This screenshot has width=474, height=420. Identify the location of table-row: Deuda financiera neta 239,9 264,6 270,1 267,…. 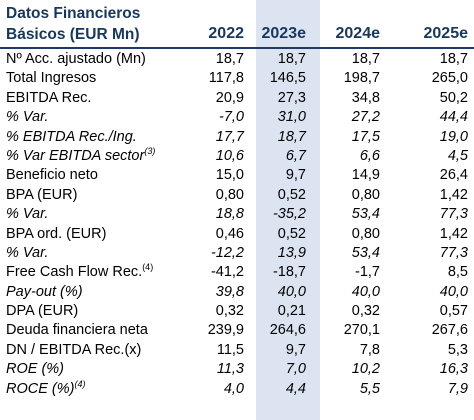
(237, 330).